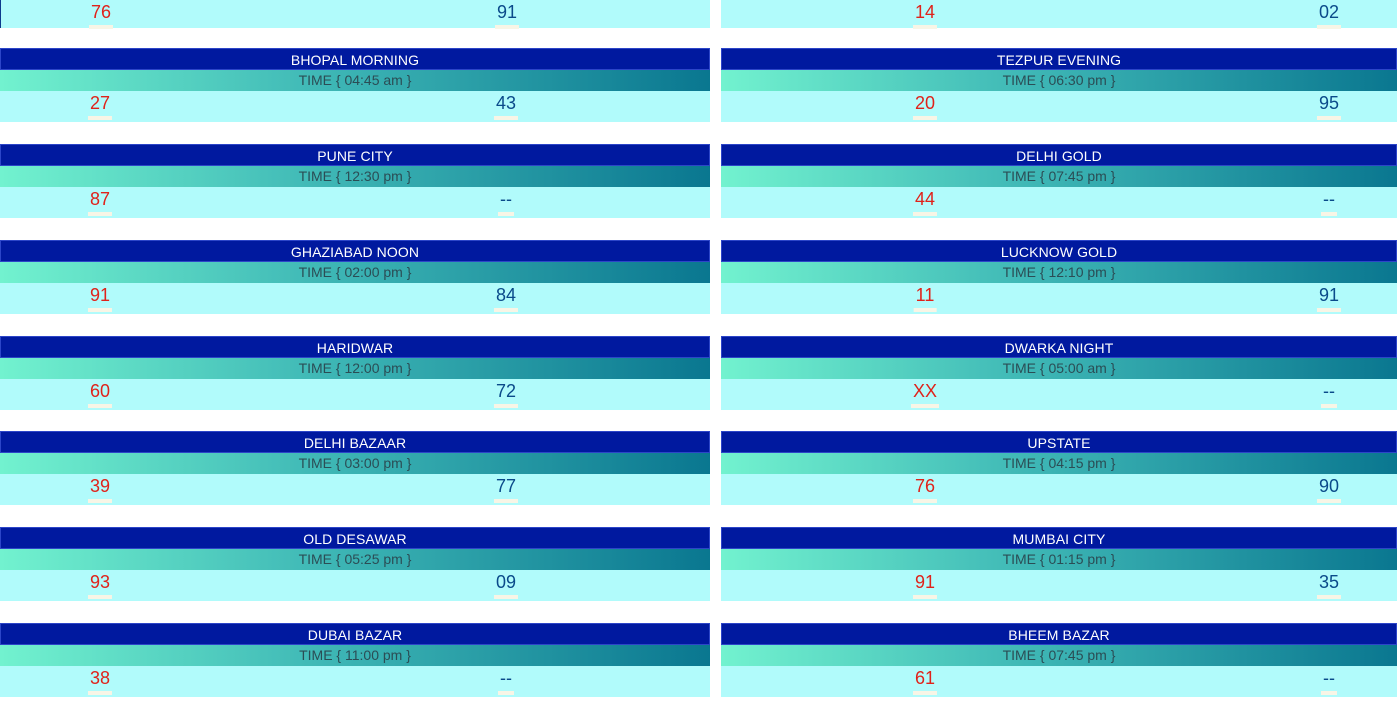 Image resolution: width=1397 pixels, height=701 pixels. Describe the element at coordinates (355, 368) in the screenshot. I see `market-time: TIME { 12:00 pm }` at that location.